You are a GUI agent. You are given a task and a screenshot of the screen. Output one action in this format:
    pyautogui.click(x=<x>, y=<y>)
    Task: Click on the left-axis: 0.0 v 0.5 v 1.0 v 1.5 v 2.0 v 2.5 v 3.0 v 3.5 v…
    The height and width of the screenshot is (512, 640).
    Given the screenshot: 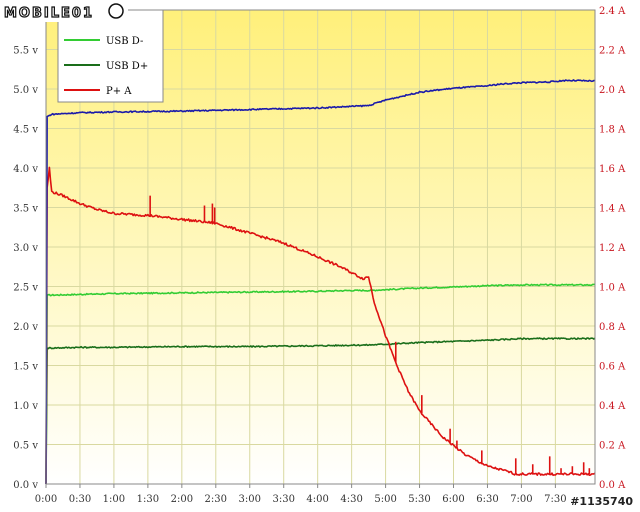 What is the action you would take?
    pyautogui.click(x=25, y=269)
    